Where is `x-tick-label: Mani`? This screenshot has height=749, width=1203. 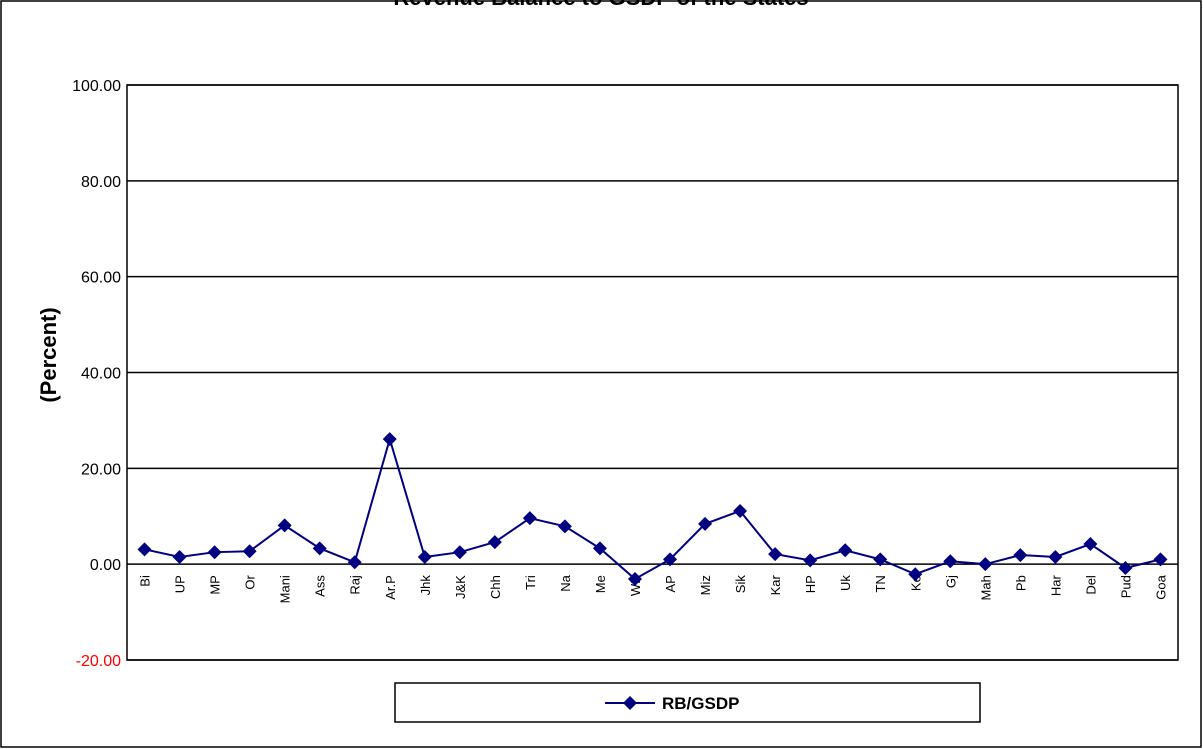 x-tick-label: Mani is located at coordinates (285, 589).